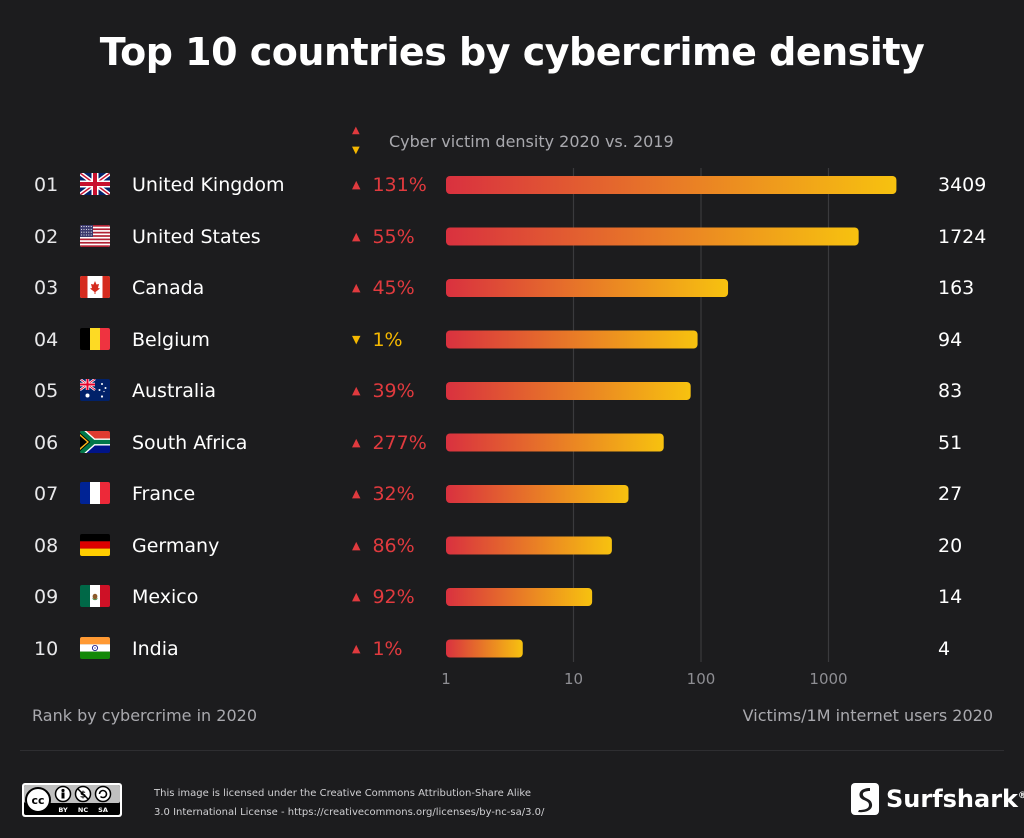 Image resolution: width=1024 pixels, height=838 pixels. What do you see at coordinates (95, 544) in the screenshot?
I see `germany-flag-icon` at bounding box center [95, 544].